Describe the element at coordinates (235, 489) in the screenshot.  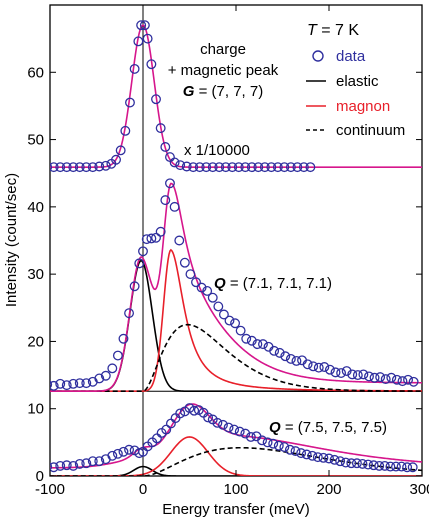
I see `x-tick-label: 100` at that location.